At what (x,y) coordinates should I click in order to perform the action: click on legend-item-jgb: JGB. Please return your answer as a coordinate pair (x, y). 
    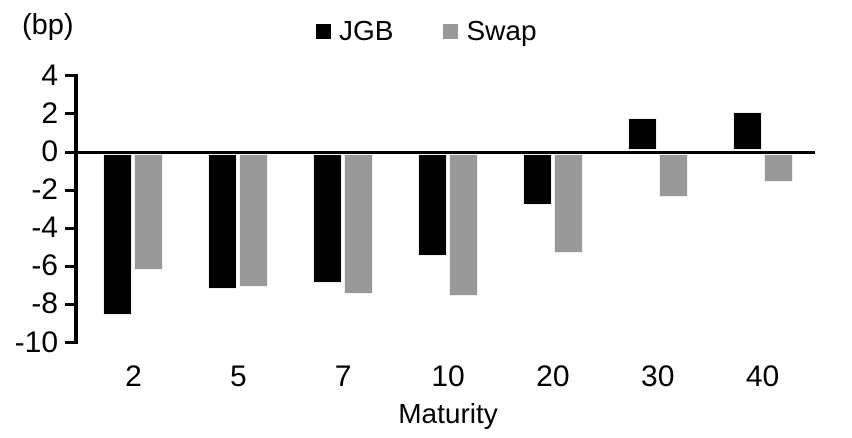
    Looking at the image, I should click on (354, 31).